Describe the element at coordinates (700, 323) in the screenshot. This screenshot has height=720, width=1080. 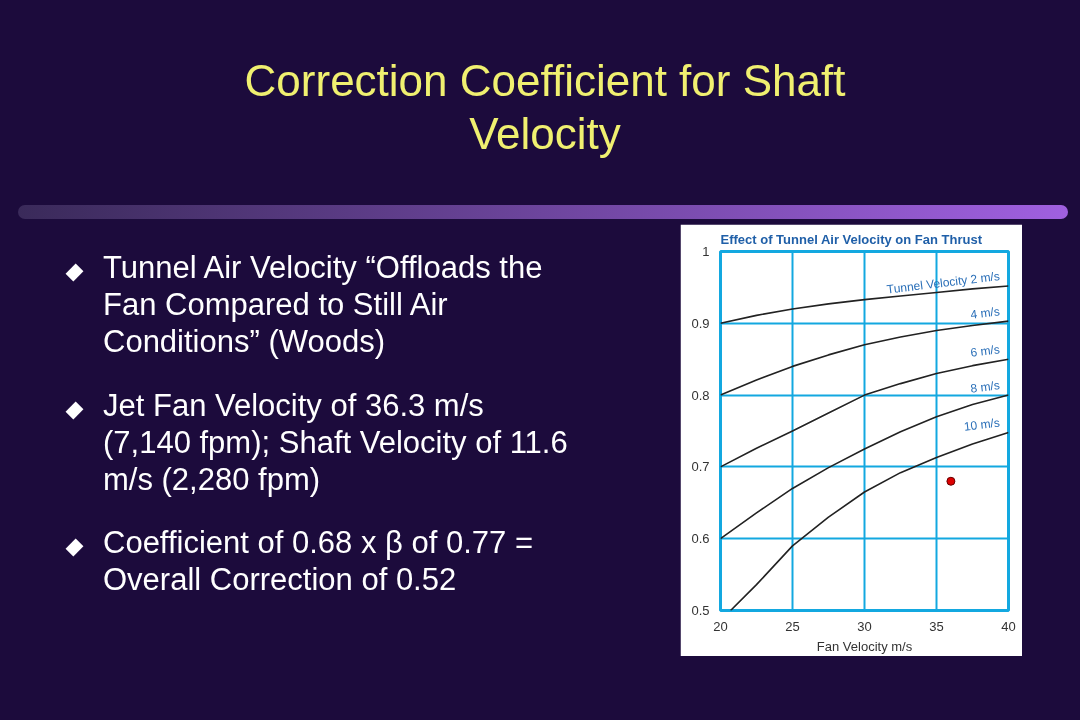
I see `y-tick-label: 0.9` at that location.